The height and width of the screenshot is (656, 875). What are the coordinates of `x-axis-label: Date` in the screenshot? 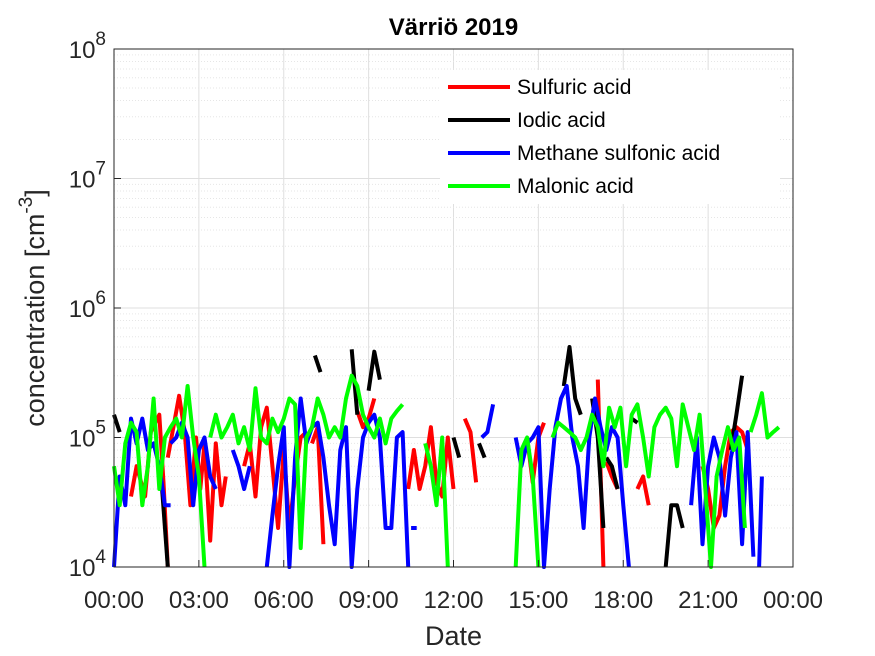 It's located at (453, 636).